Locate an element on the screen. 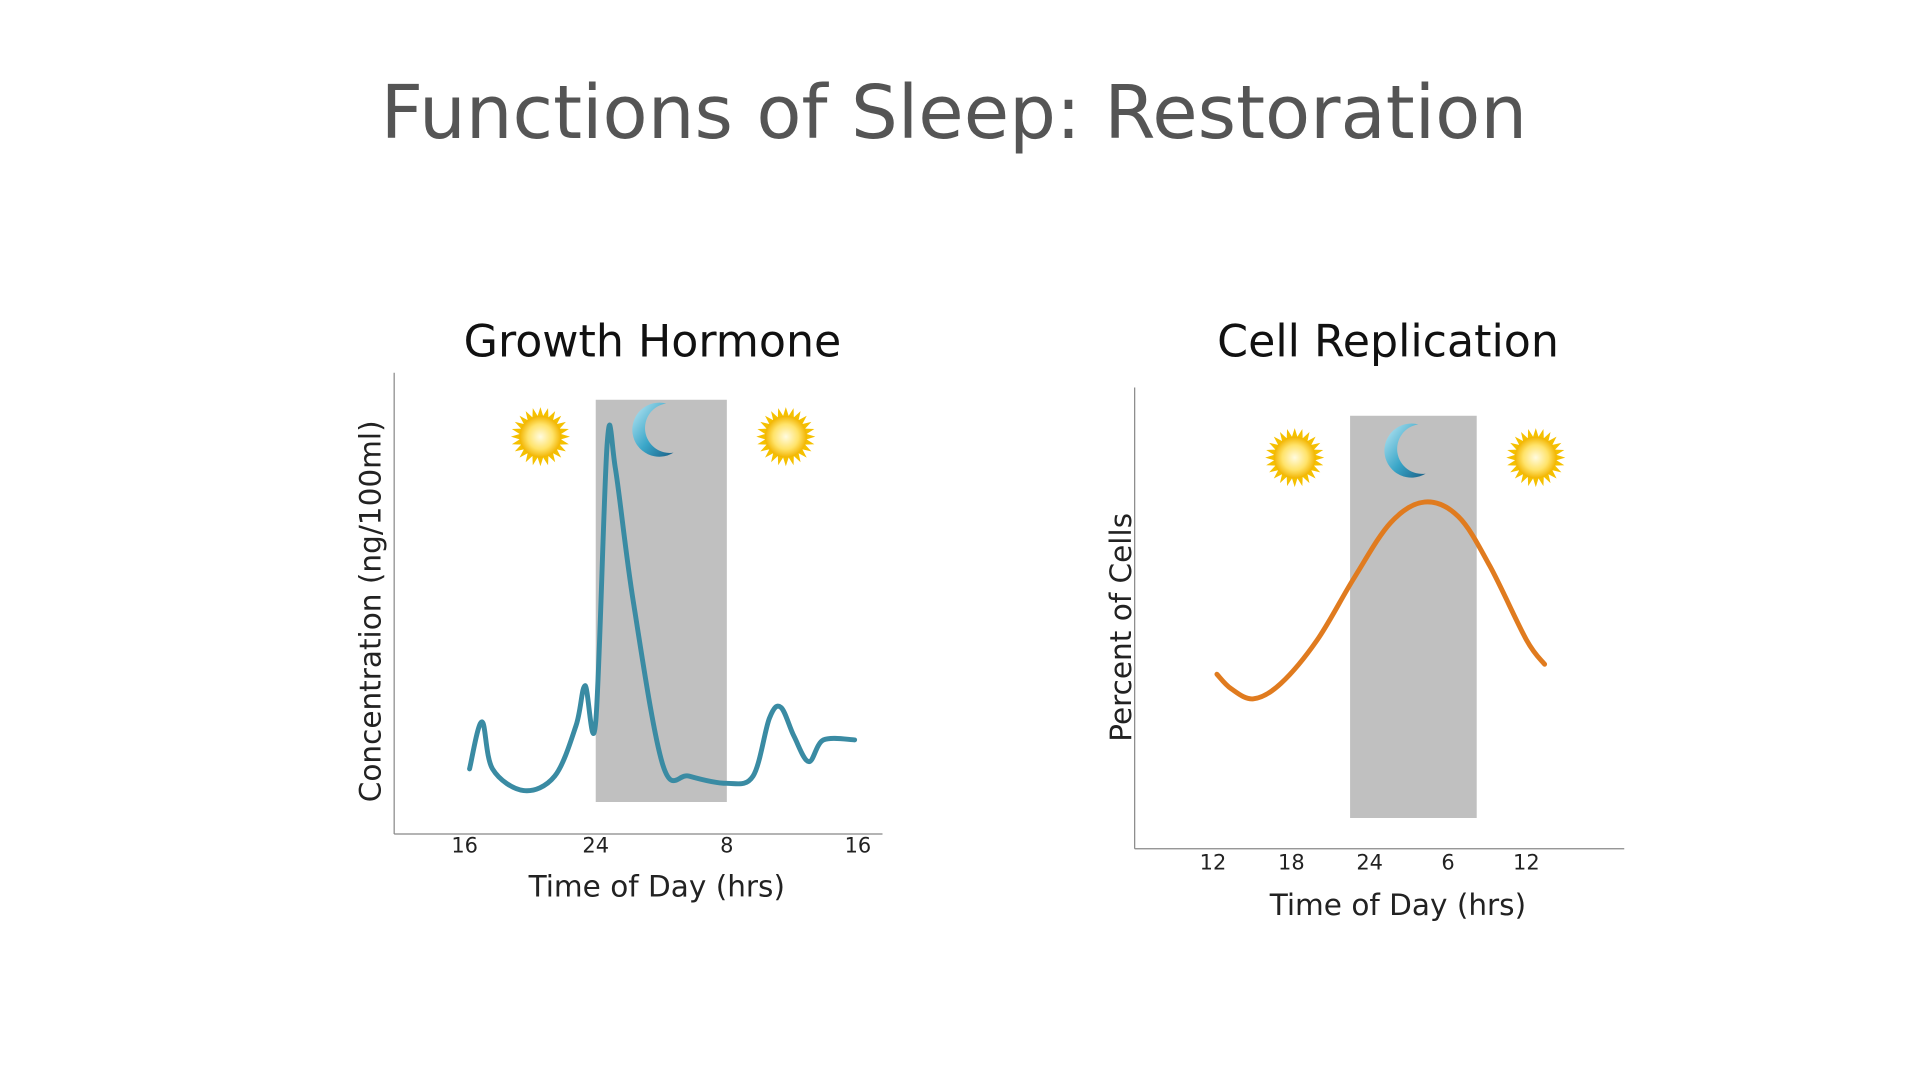 The height and width of the screenshot is (1080, 1920). y-axis-label: Percent of Cells is located at coordinates (1121, 627).